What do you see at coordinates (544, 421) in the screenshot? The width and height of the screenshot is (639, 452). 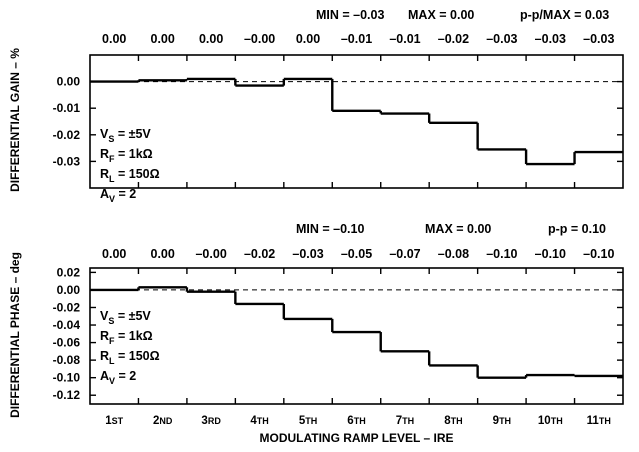 I see `category-number: 10` at bounding box center [544, 421].